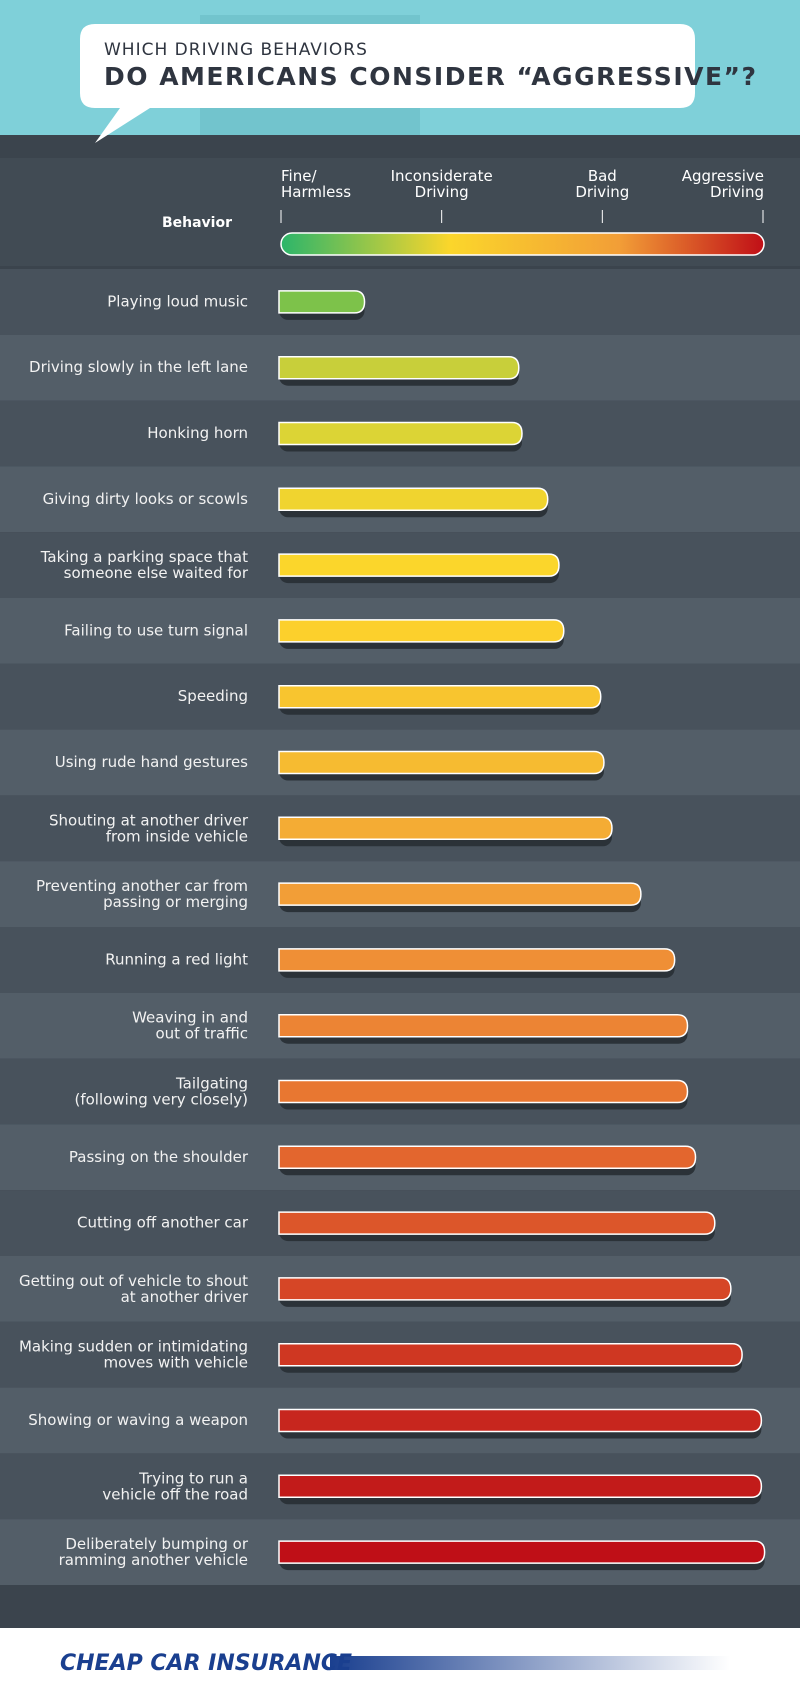 Image resolution: width=800 pixels, height=1701 pixels. What do you see at coordinates (190, 1025) in the screenshot?
I see `category-label: Weaving in and out of traffic` at bounding box center [190, 1025].